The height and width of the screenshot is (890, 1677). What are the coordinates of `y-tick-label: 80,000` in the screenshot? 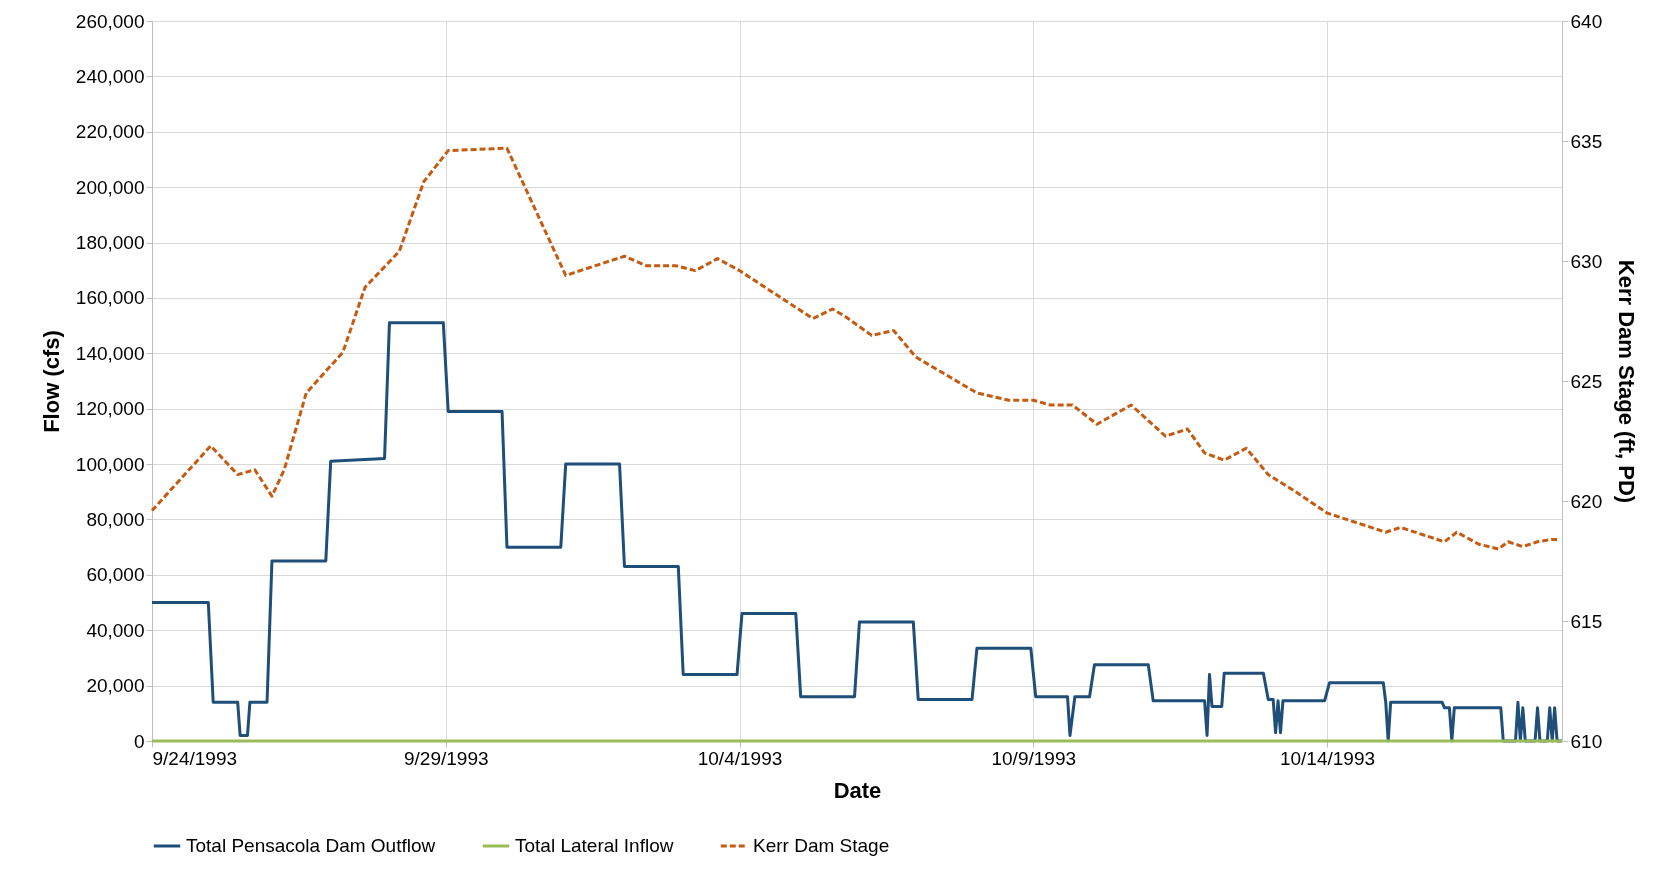 It's located at (115, 519).